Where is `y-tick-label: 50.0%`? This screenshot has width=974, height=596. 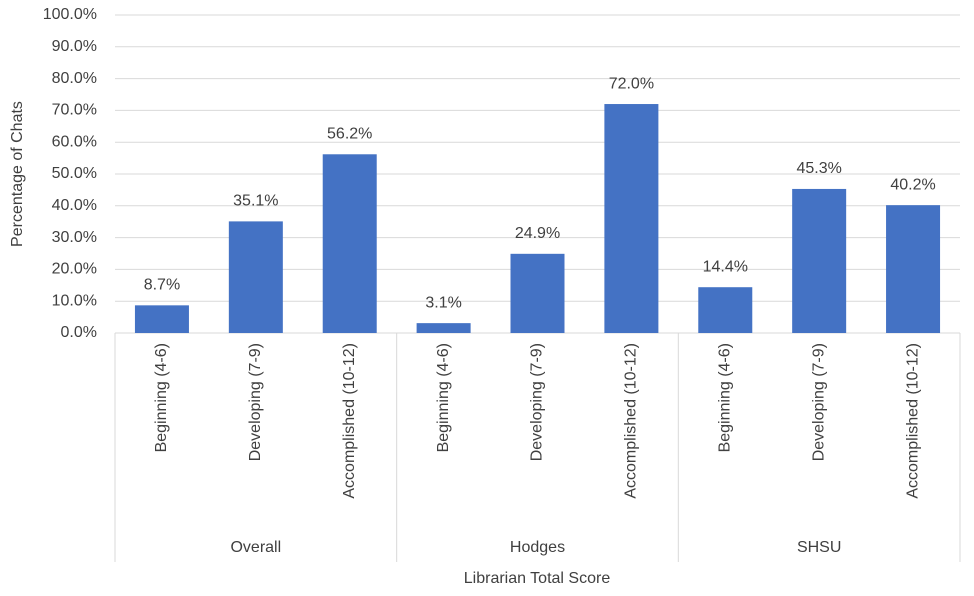 y-tick-label: 50.0% is located at coordinates (74, 173).